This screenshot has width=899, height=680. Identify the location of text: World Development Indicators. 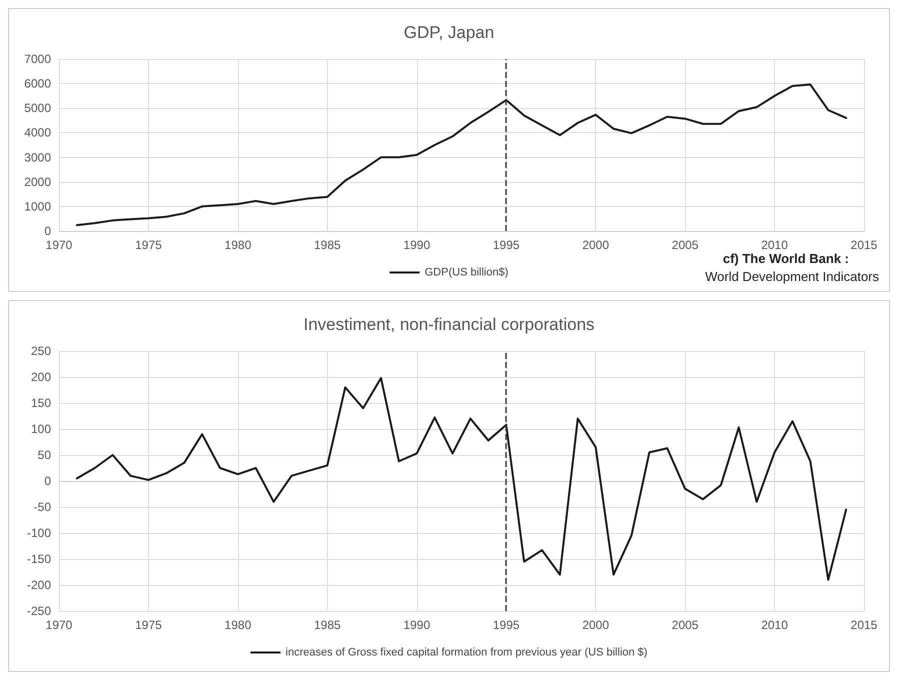
(792, 276).